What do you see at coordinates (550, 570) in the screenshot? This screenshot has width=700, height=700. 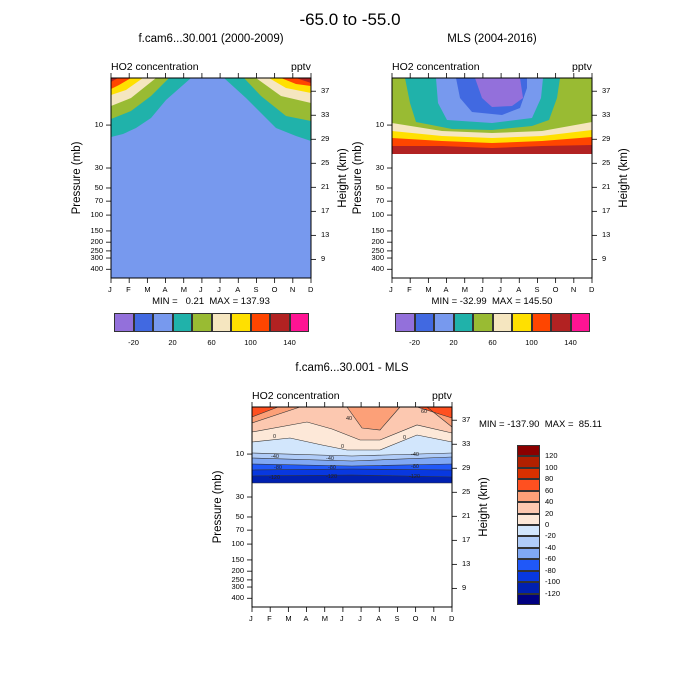 I see `colorbar-label: -80` at bounding box center [550, 570].